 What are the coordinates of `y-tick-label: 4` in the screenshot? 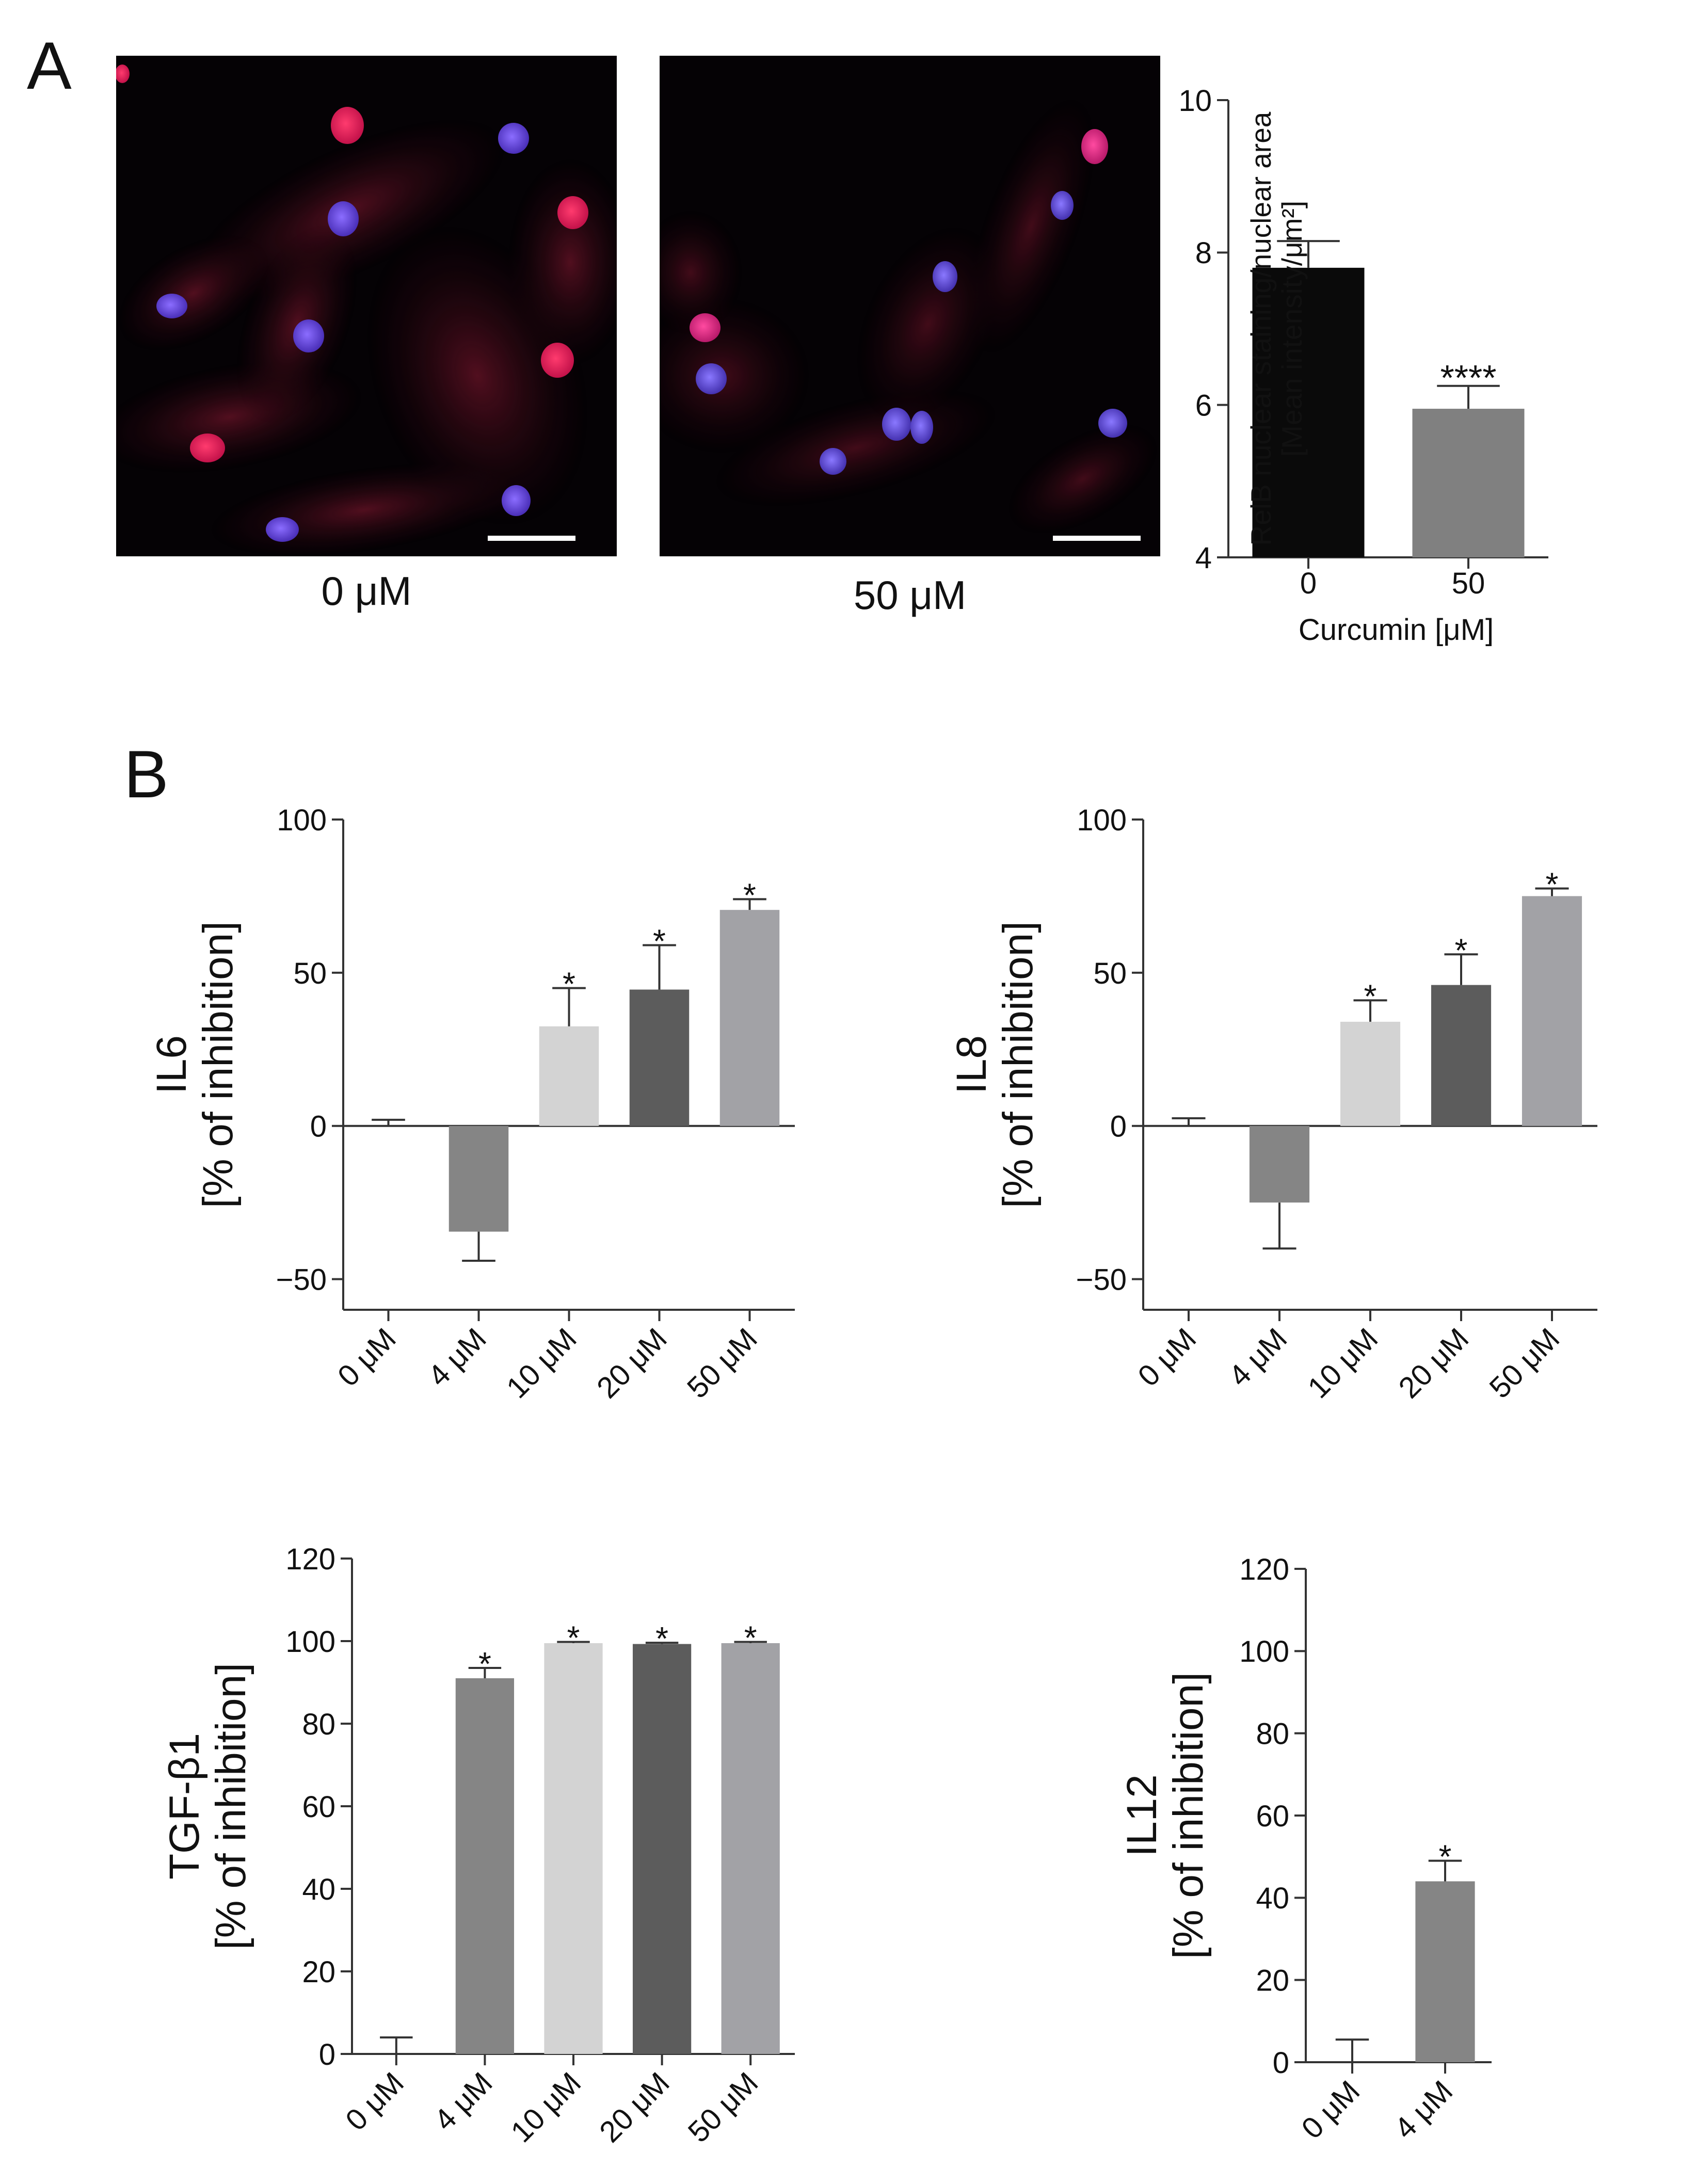 It's located at (1203, 558).